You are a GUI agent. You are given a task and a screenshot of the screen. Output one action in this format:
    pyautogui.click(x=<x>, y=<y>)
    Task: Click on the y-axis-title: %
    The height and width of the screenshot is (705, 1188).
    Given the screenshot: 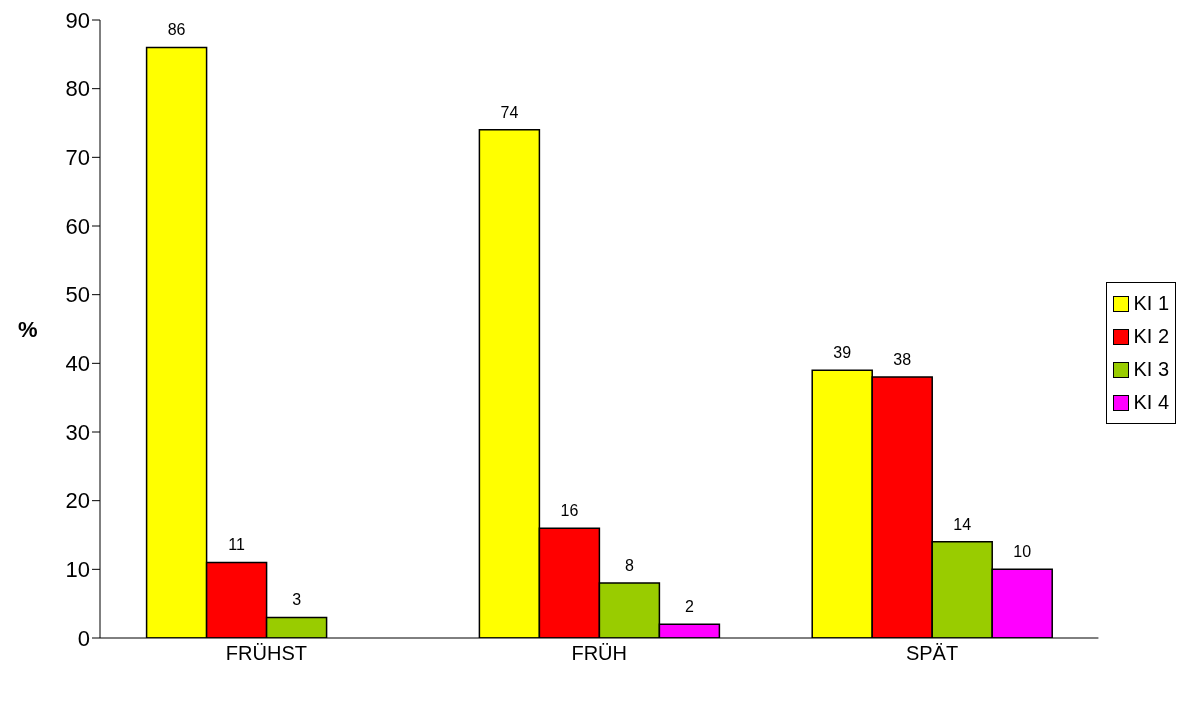 What is the action you would take?
    pyautogui.click(x=28, y=329)
    